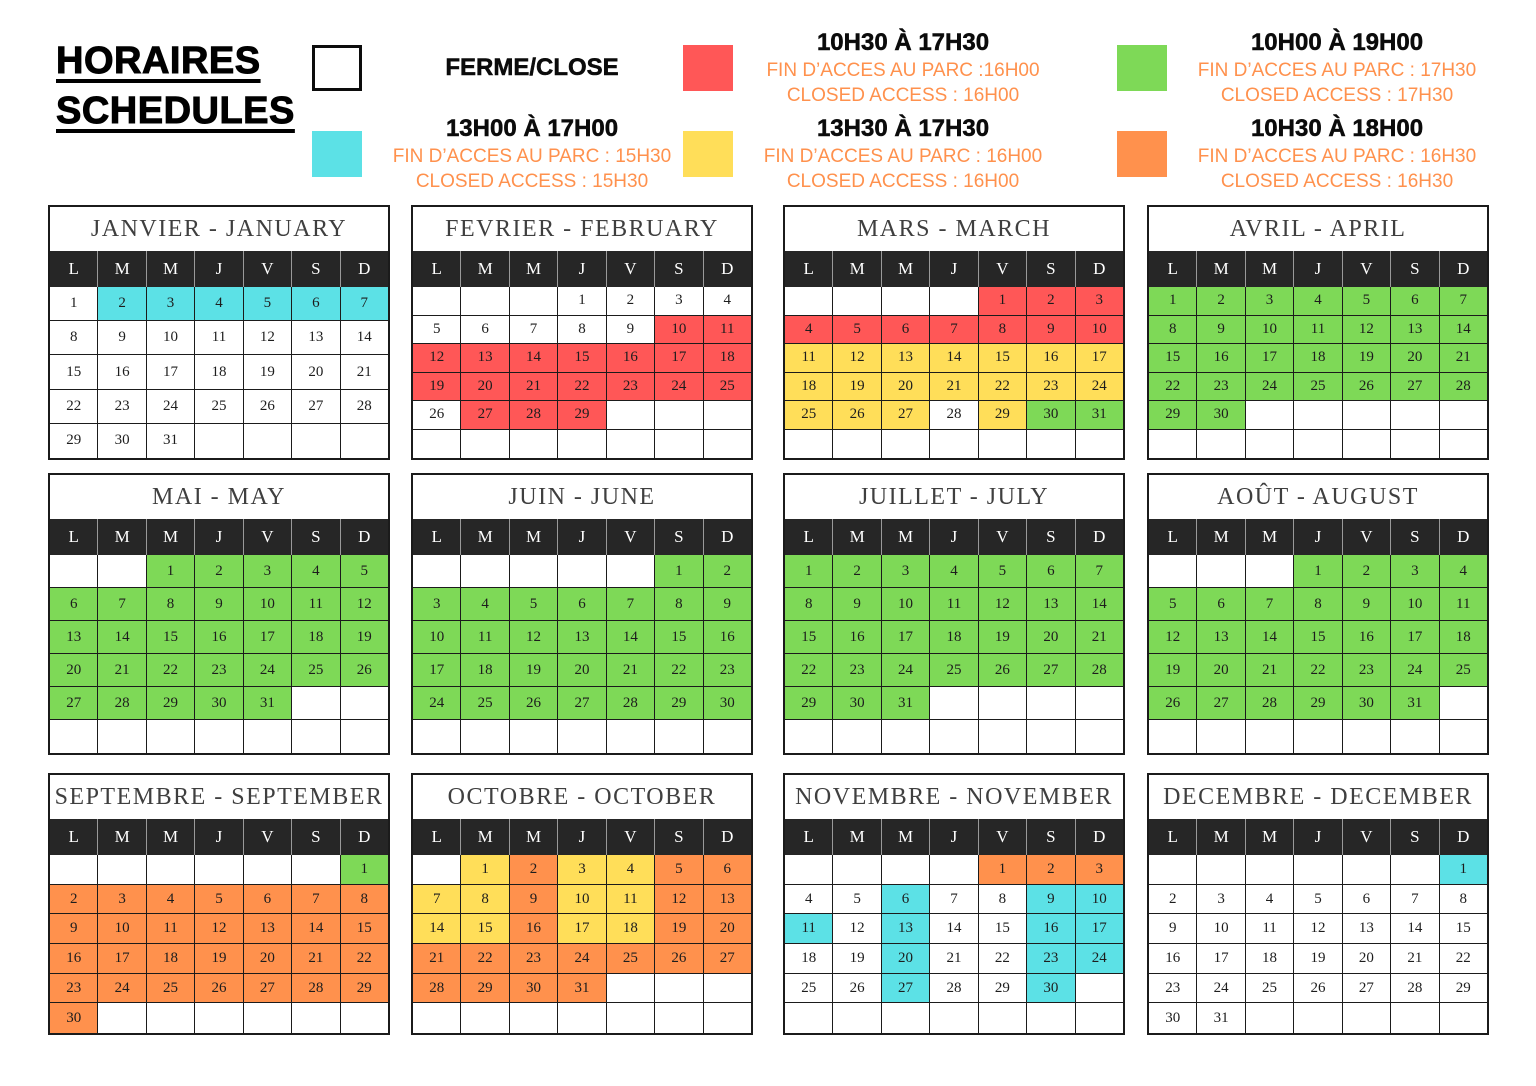 This screenshot has height=1086, width=1536. What do you see at coordinates (219, 670) in the screenshot?
I see `week-row: 20 21 22 23 24 25 26` at bounding box center [219, 670].